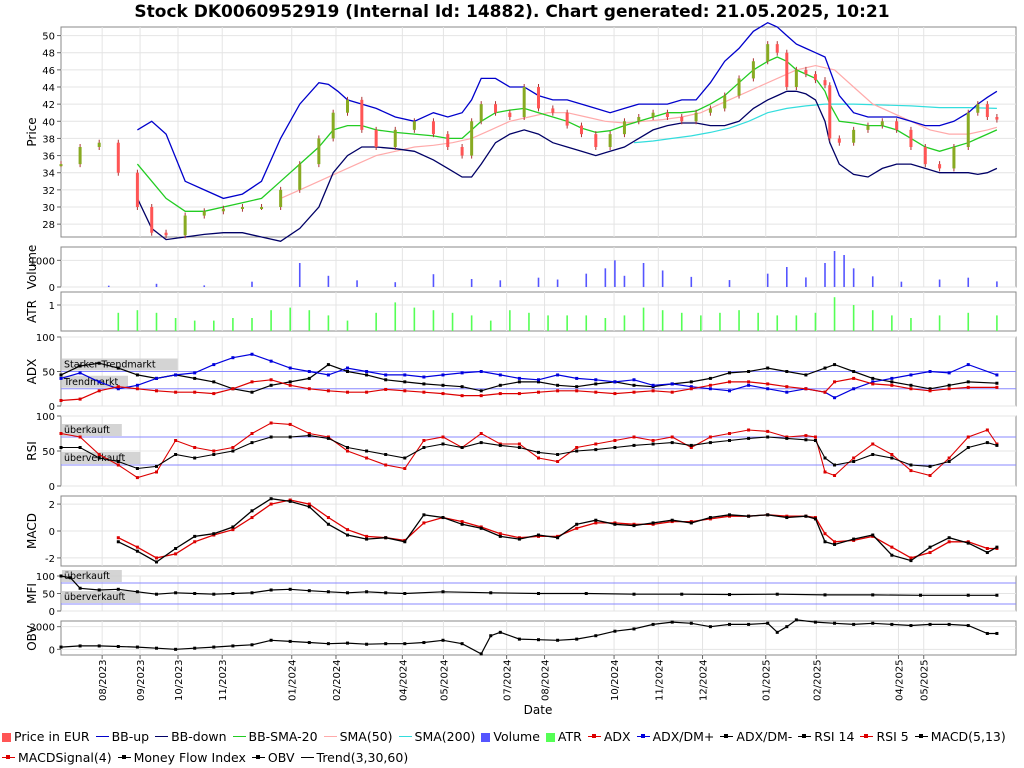 The width and height of the screenshot is (1024, 768). I want to click on x-tick-label: 10/2023, so click(179, 680).